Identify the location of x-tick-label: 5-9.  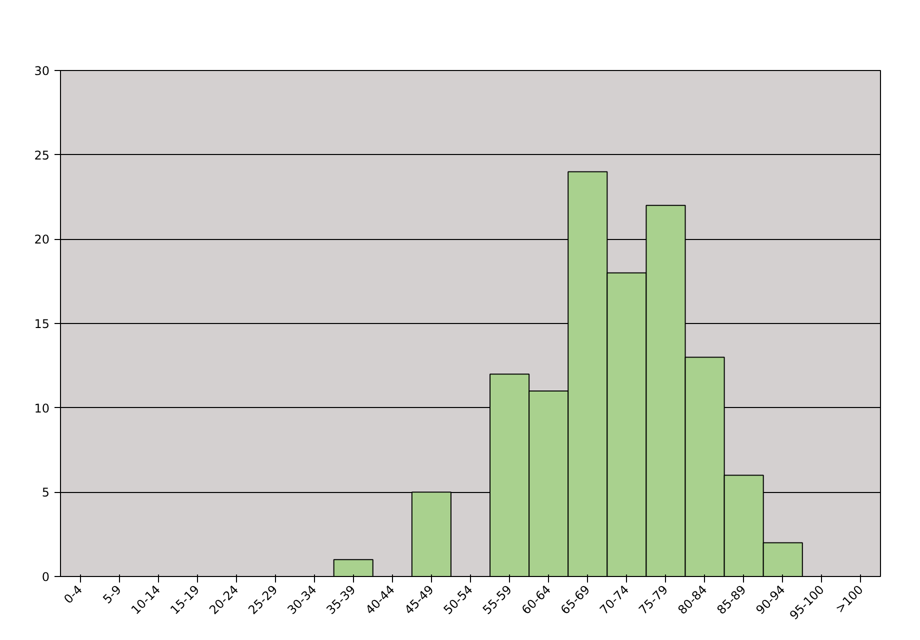
(112, 594).